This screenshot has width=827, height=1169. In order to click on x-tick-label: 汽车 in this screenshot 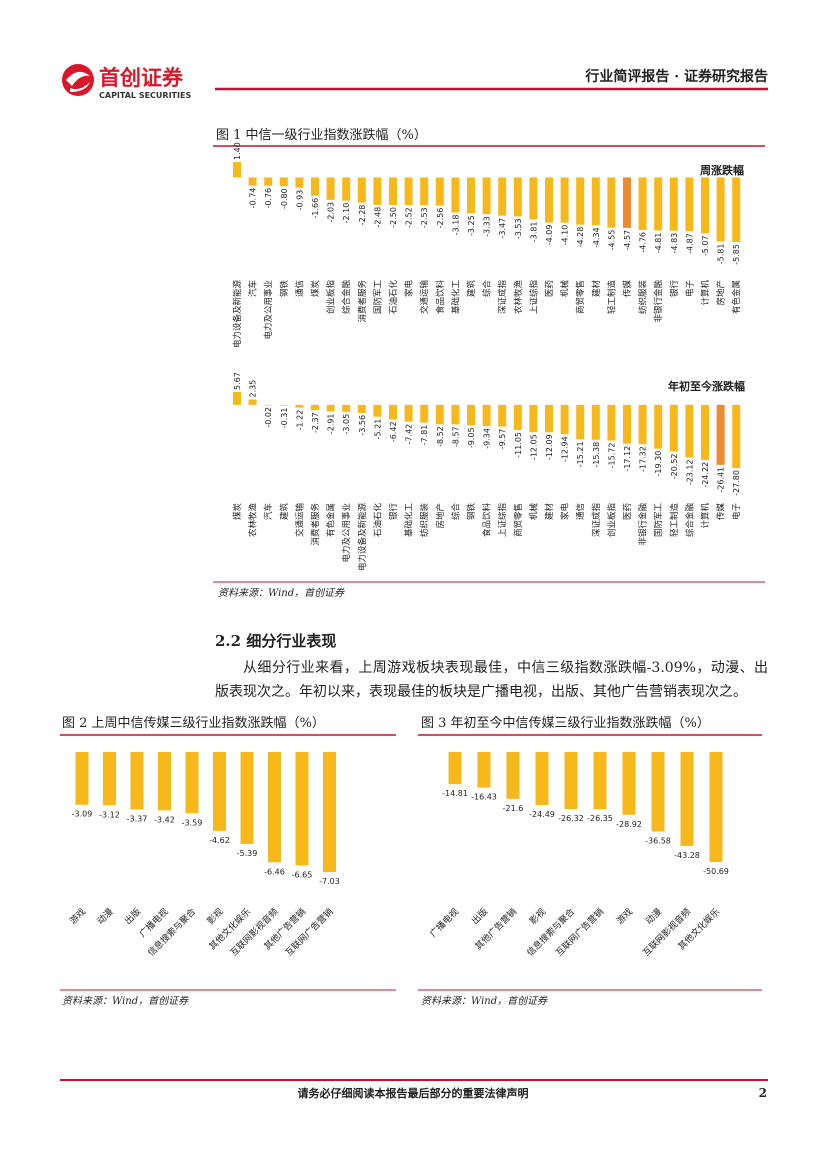, I will do `click(253, 288)`.